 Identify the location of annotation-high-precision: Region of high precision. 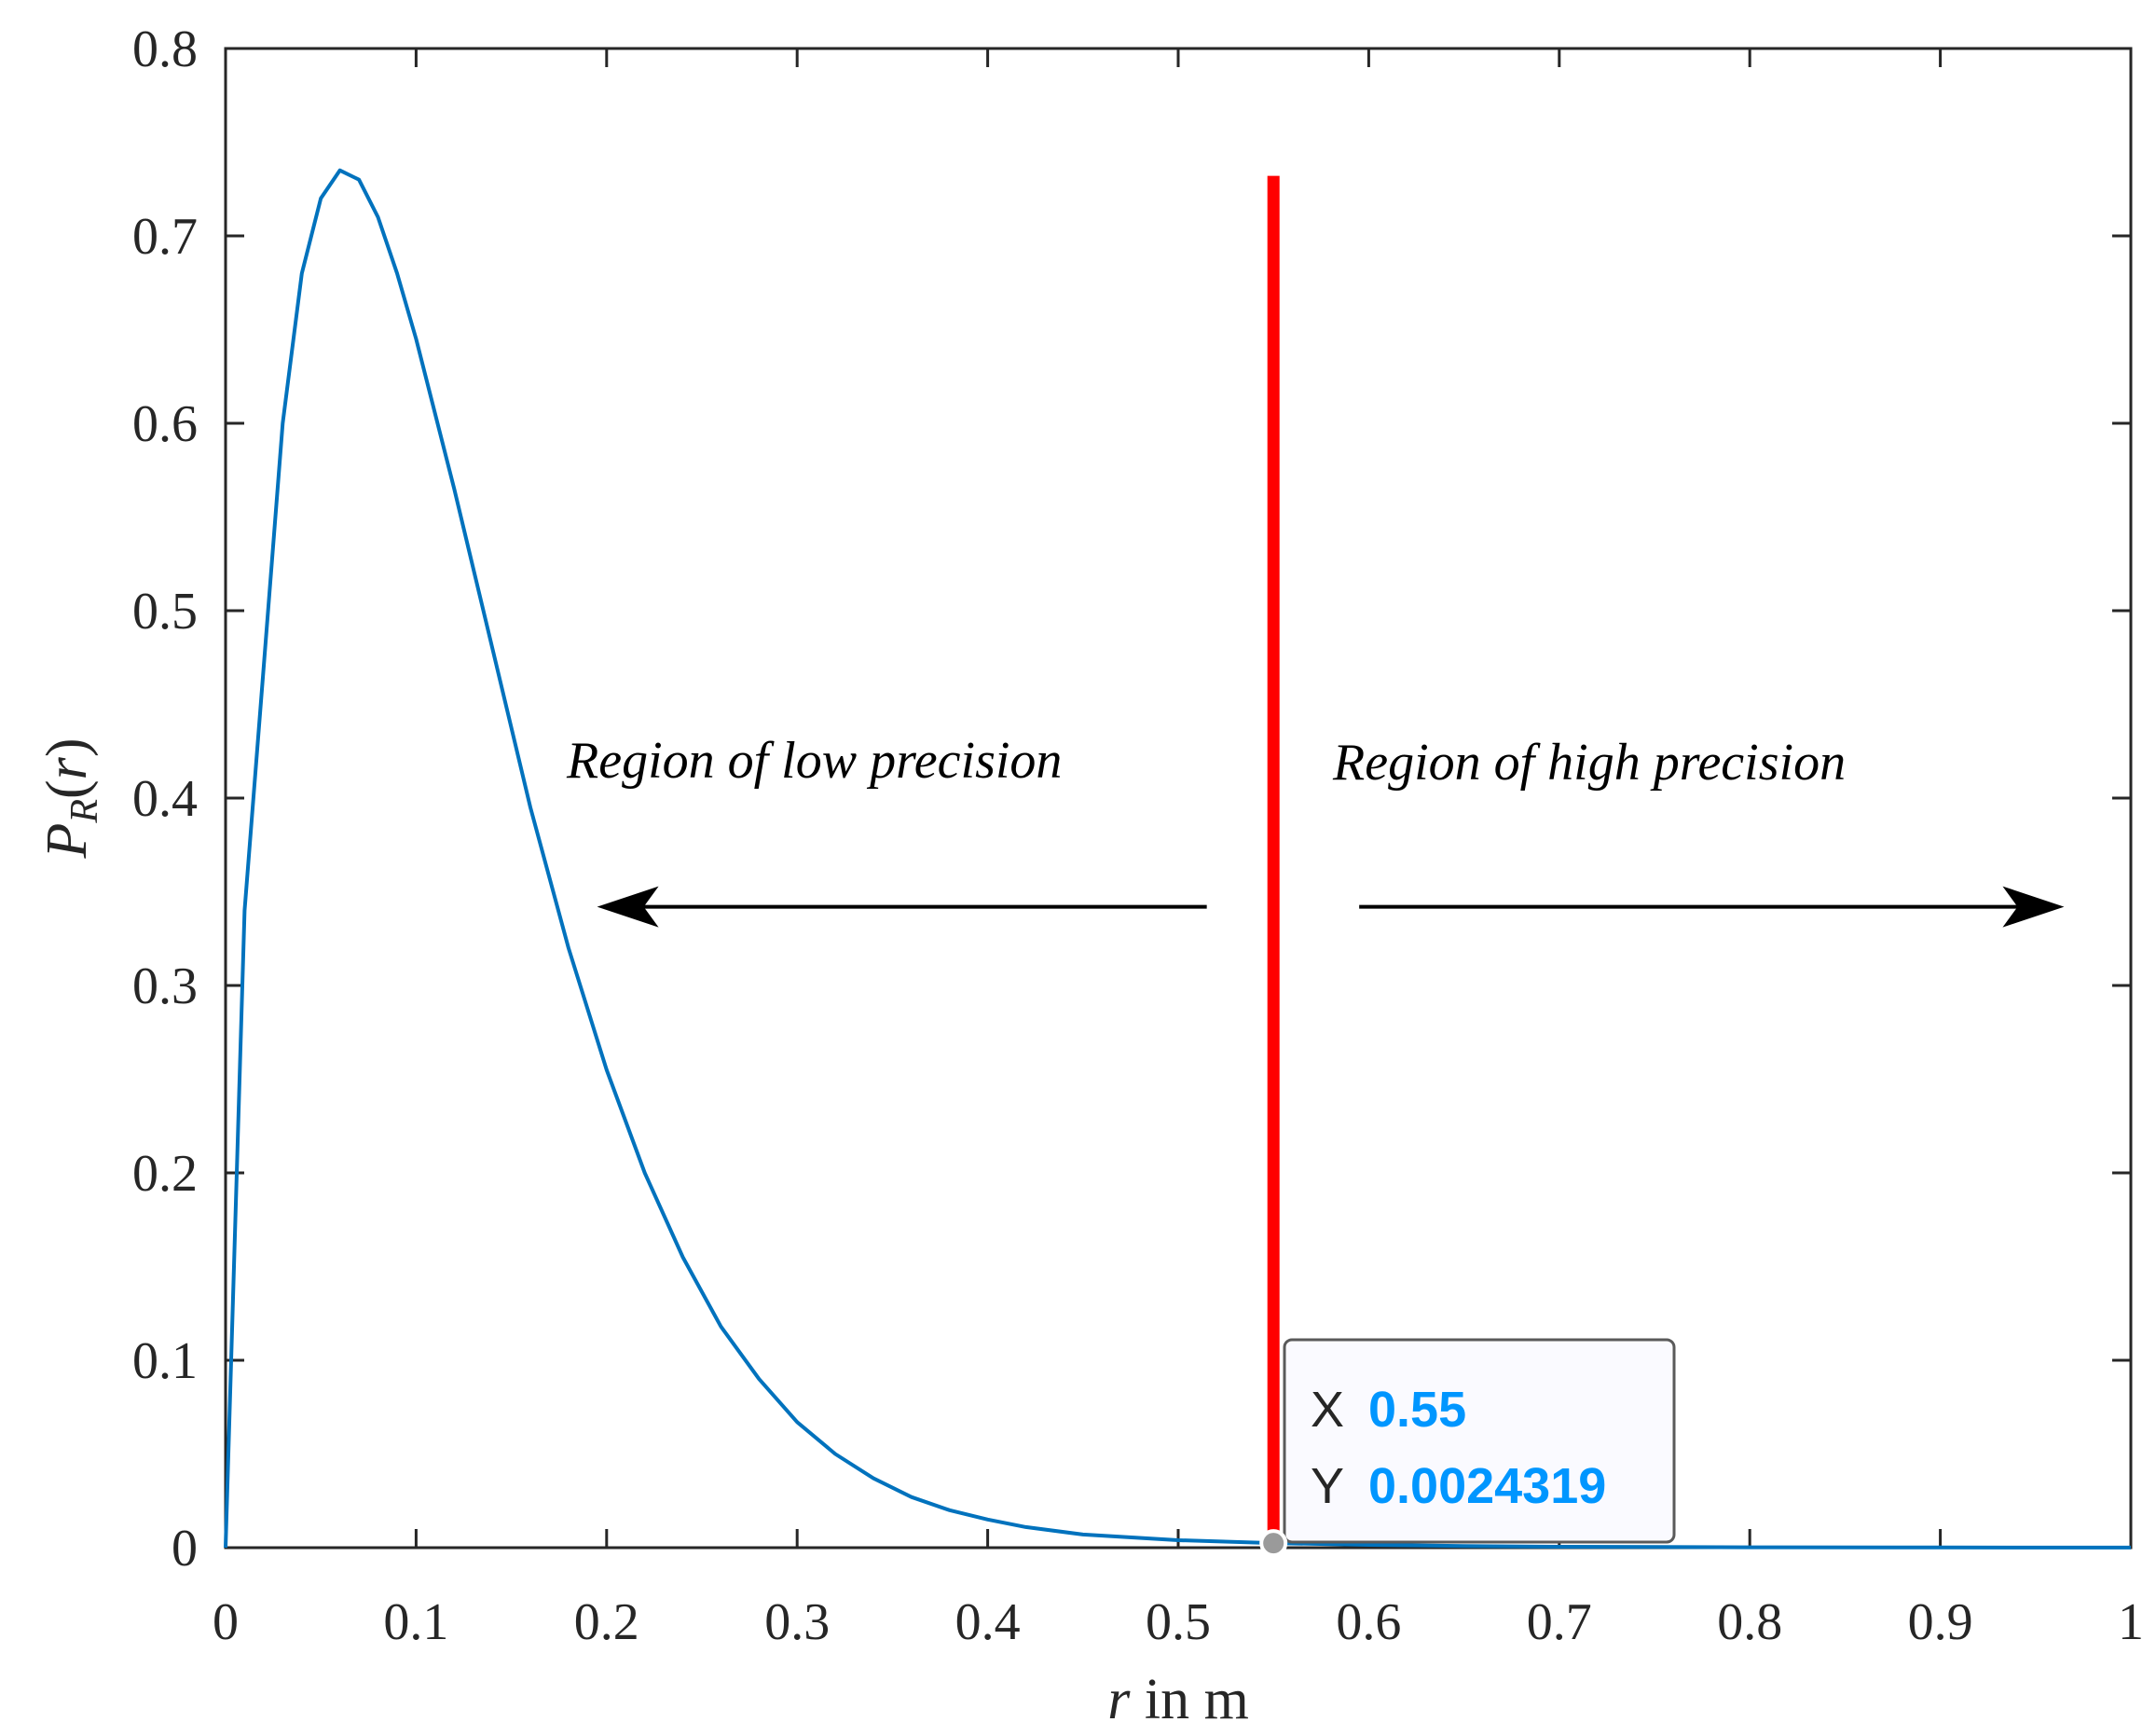
(1589, 763).